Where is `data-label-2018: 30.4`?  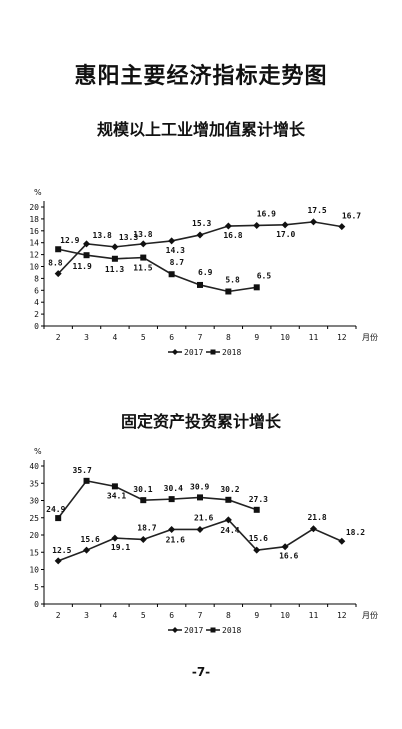
data-label-2018: 30.4 is located at coordinates (173, 488).